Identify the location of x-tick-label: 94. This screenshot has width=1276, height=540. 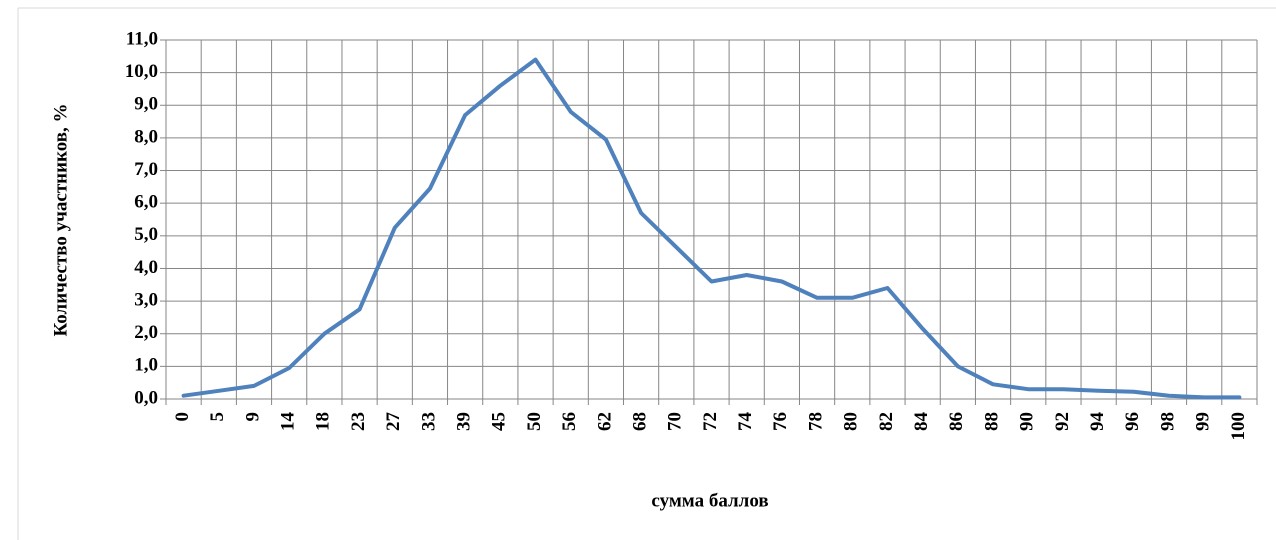
(1097, 422).